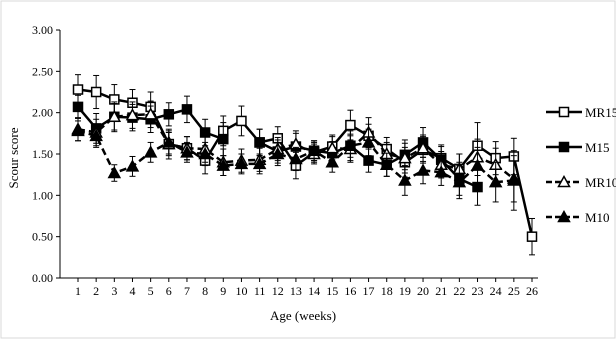  I want to click on y-tick-label: 1.00, so click(42, 195).